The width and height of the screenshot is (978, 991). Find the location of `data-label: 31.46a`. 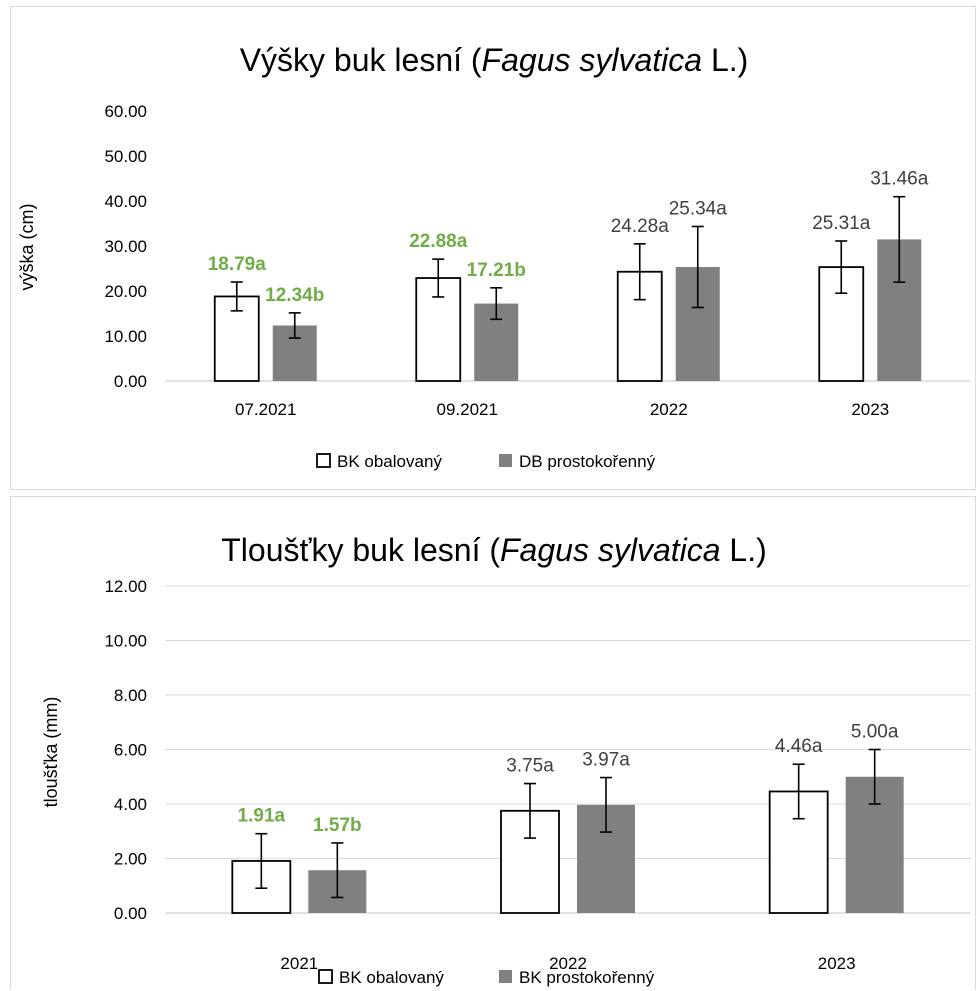

data-label: 31.46a is located at coordinates (899, 179).